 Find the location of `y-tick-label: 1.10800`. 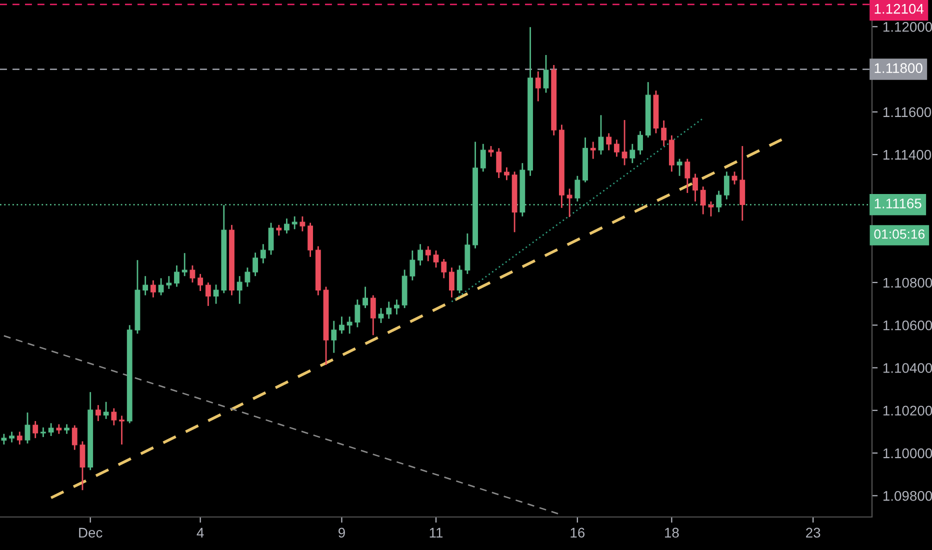

y-tick-label: 1.10800 is located at coordinates (907, 283).